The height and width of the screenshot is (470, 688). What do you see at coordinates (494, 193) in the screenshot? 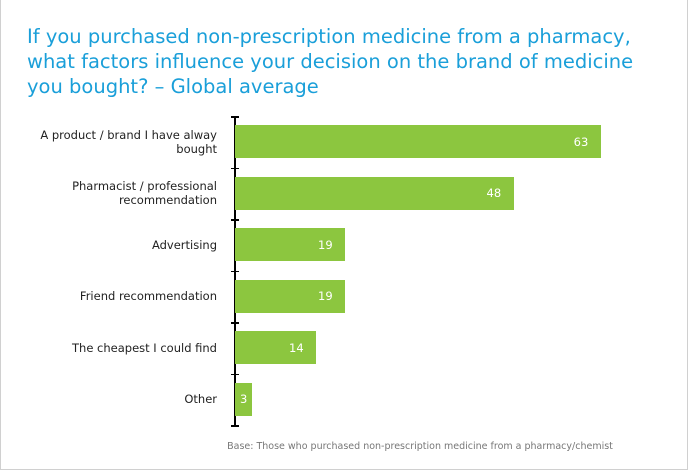
I see `value-label: 48` at bounding box center [494, 193].